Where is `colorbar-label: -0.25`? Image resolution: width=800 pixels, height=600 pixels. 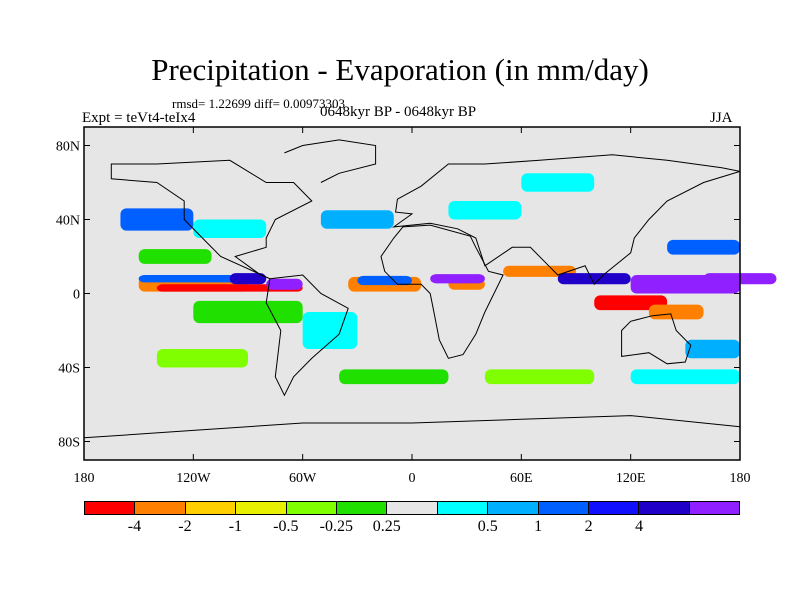
colorbar-label: -0.25 is located at coordinates (336, 526).